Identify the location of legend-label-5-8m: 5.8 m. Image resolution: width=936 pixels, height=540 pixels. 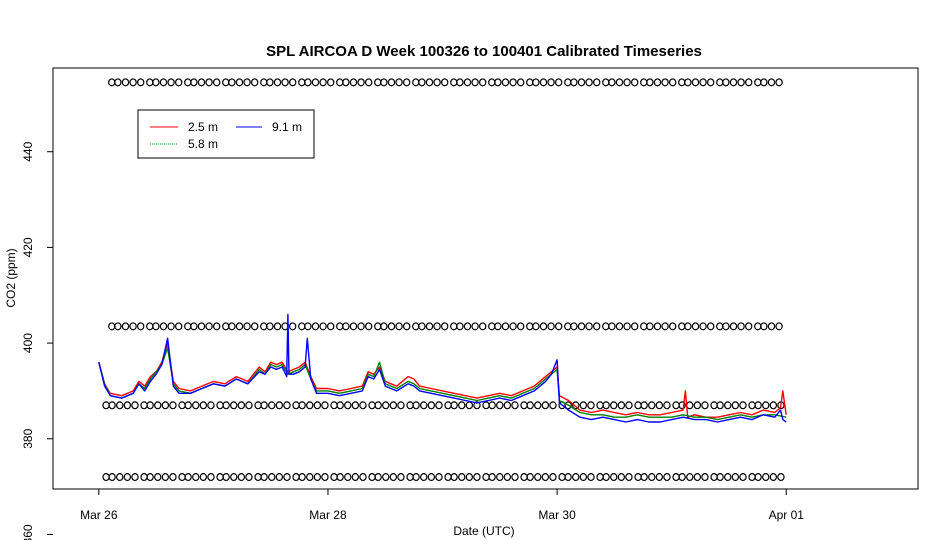
(203, 144).